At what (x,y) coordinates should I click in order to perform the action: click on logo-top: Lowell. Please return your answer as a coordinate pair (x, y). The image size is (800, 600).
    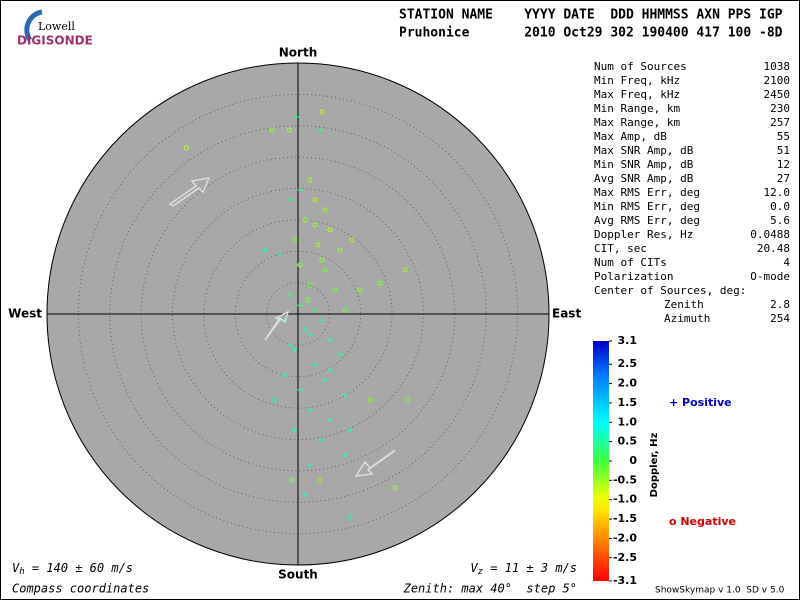
    Looking at the image, I should click on (56, 26).